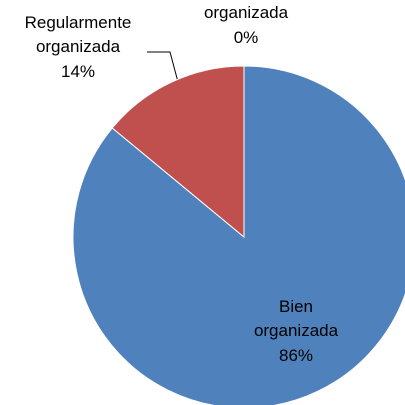 The width and height of the screenshot is (405, 405). I want to click on leader-line, so click(163, 67).